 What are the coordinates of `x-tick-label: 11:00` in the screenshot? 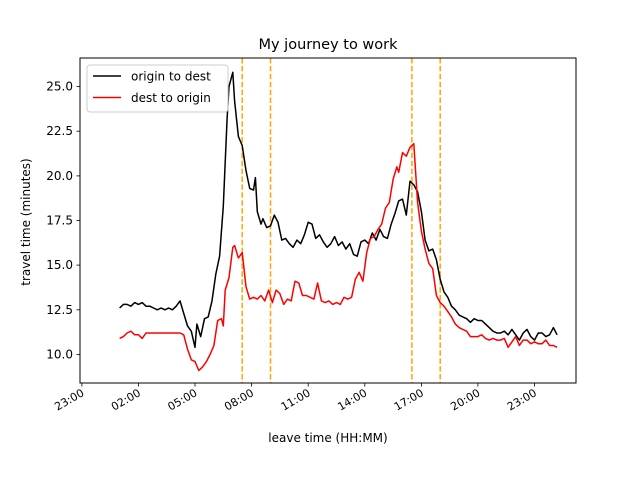 It's located at (296, 399).